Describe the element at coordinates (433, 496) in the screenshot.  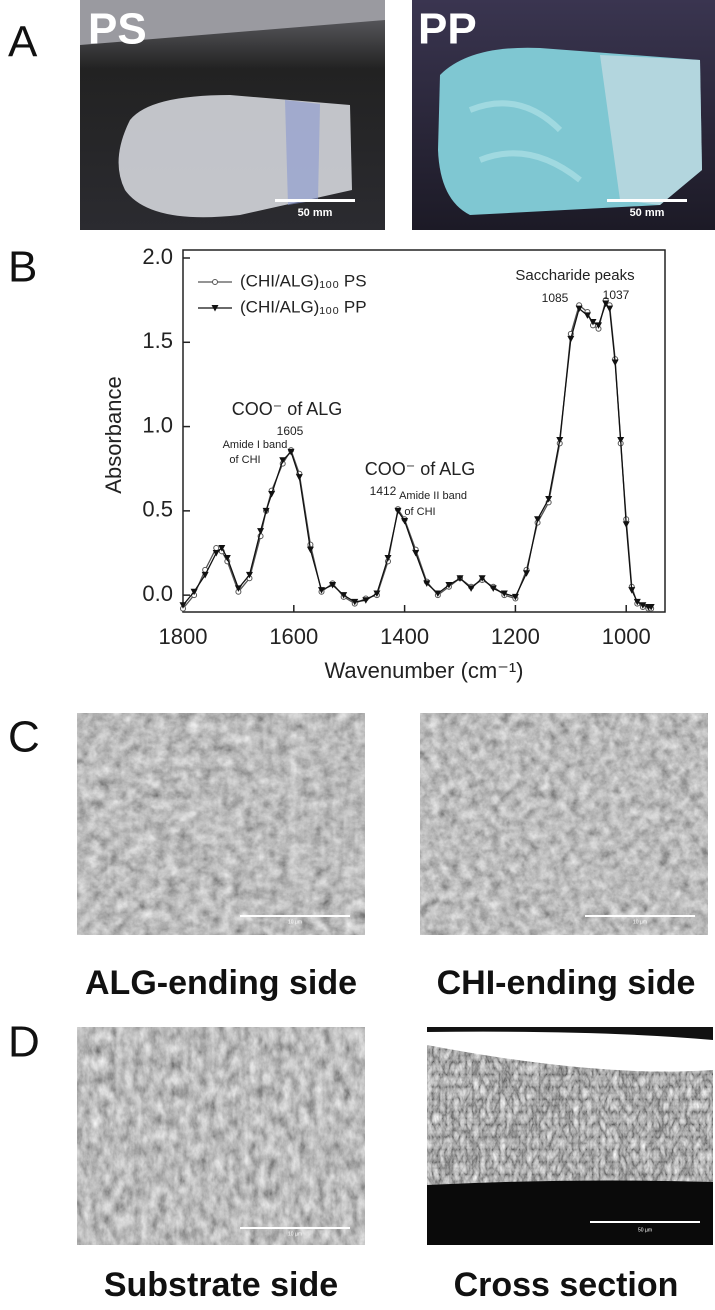
I see `annotation: Amide II band` at that location.